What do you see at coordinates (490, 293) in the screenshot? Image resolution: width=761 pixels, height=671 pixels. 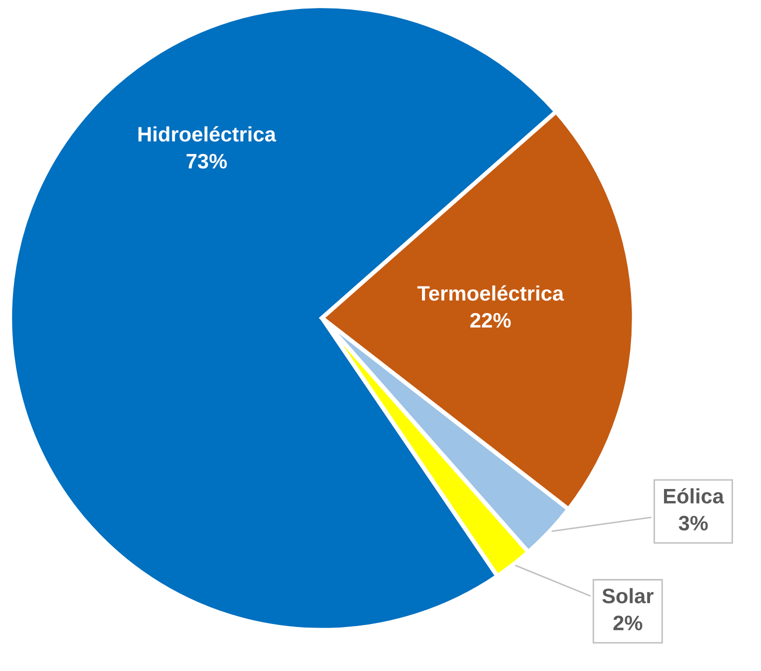 I see `slice-label: Termoeléctrica` at bounding box center [490, 293].